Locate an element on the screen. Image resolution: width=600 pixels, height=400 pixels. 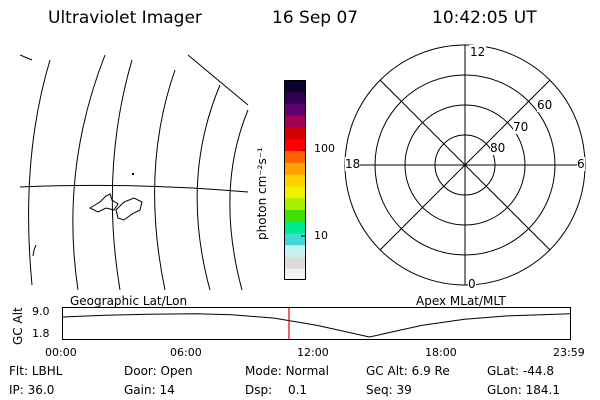
lat-label-80: 80 is located at coordinates (498, 148).